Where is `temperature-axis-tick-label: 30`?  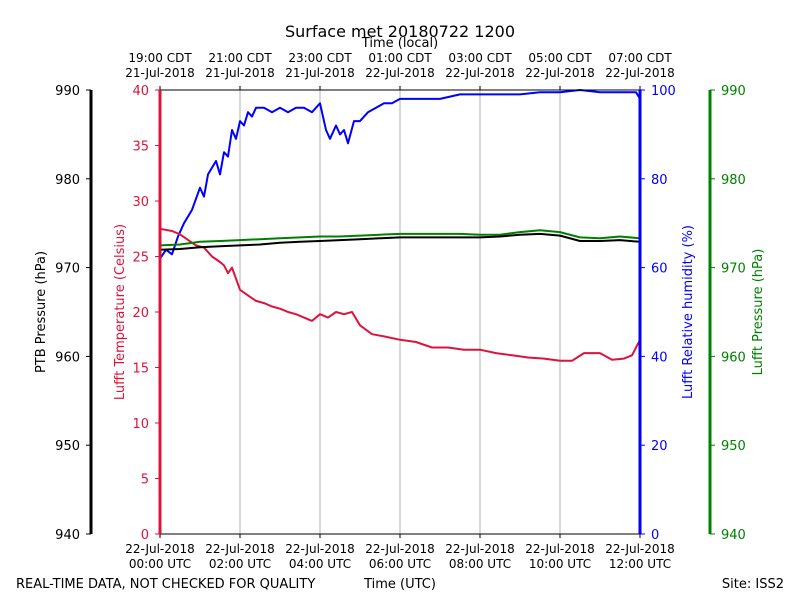
temperature-axis-tick-label: 30 is located at coordinates (140, 202).